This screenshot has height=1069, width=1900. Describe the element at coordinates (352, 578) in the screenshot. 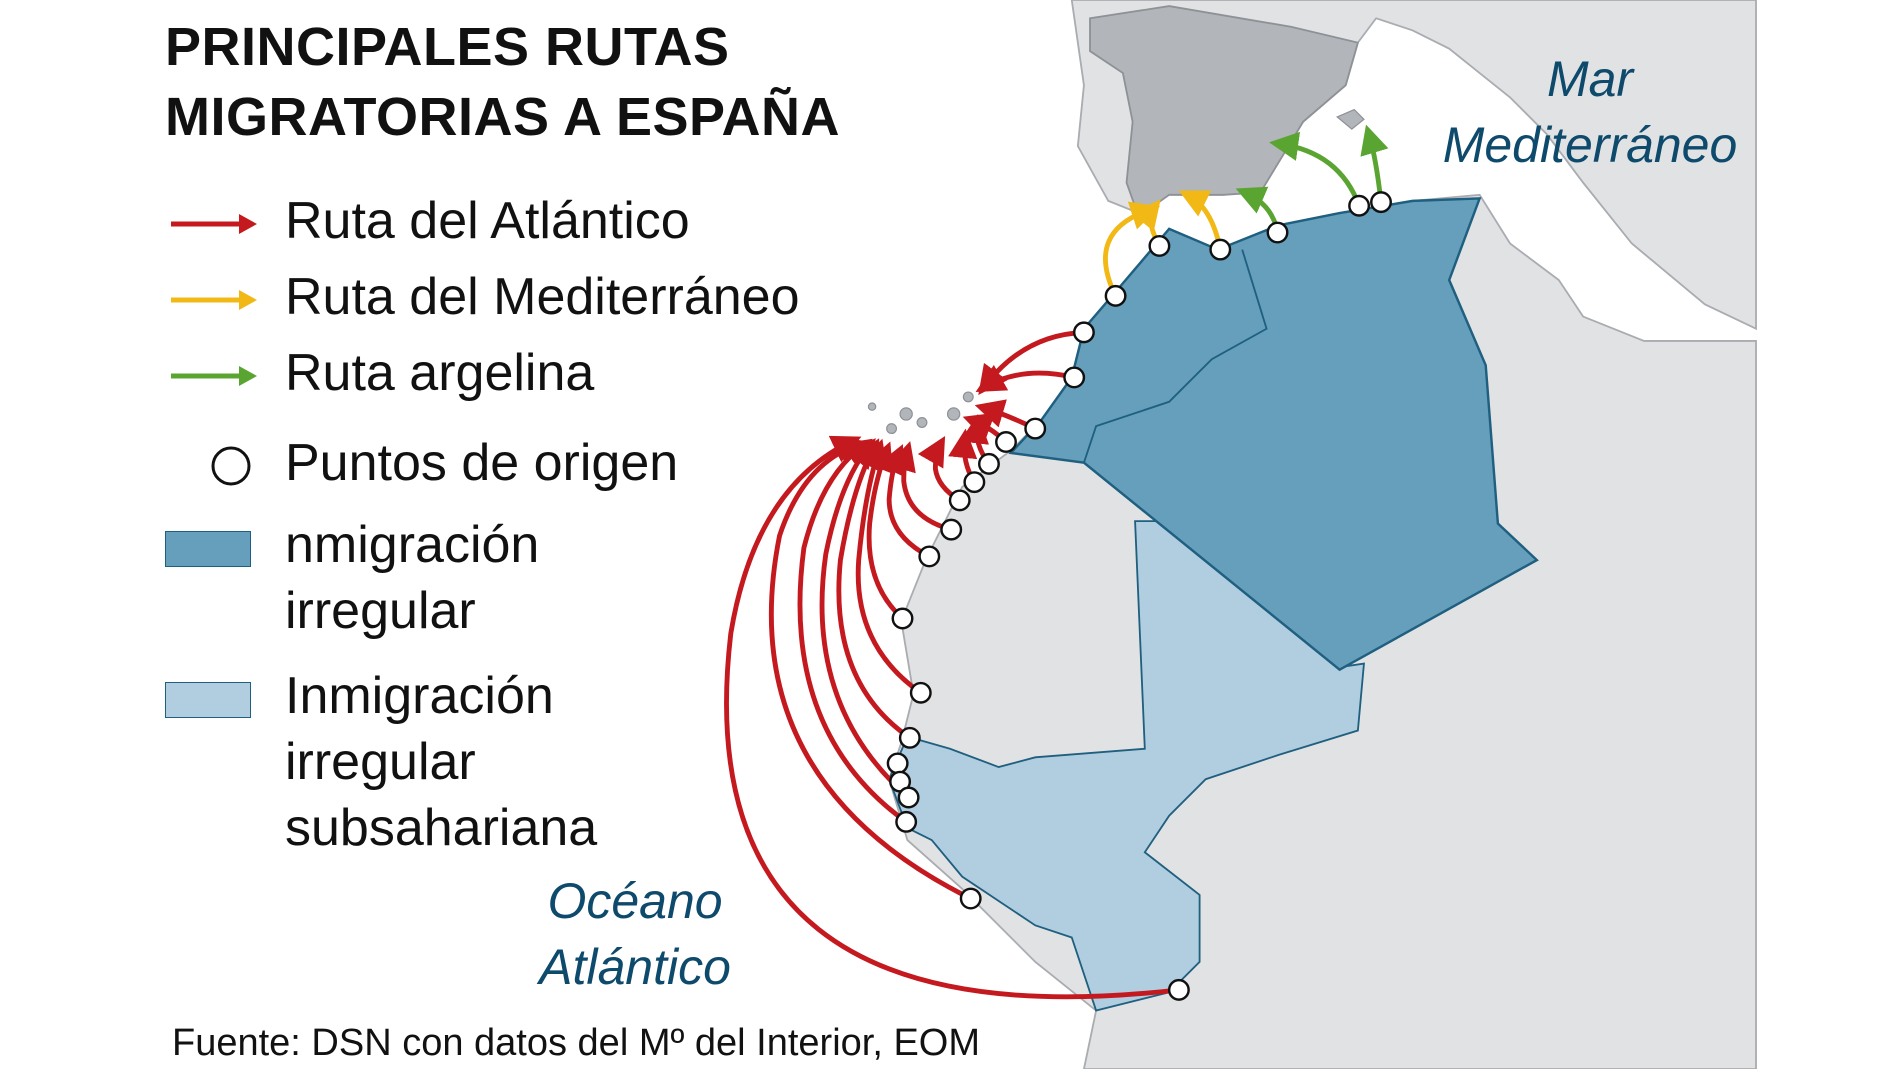

I see `legend-north-africa-area: nmigración irregular` at that location.